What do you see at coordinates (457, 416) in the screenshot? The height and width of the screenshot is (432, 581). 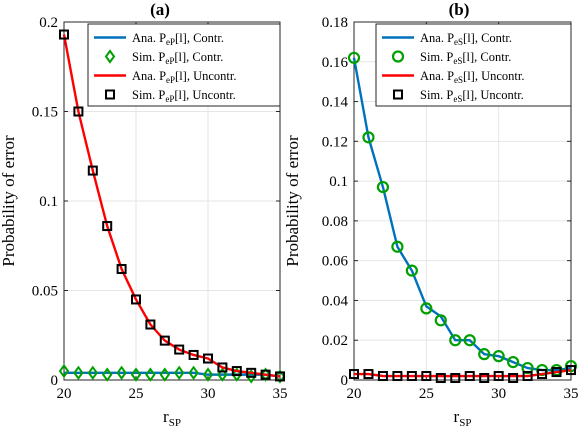 I see `x-axis-label-main: r` at bounding box center [457, 416].